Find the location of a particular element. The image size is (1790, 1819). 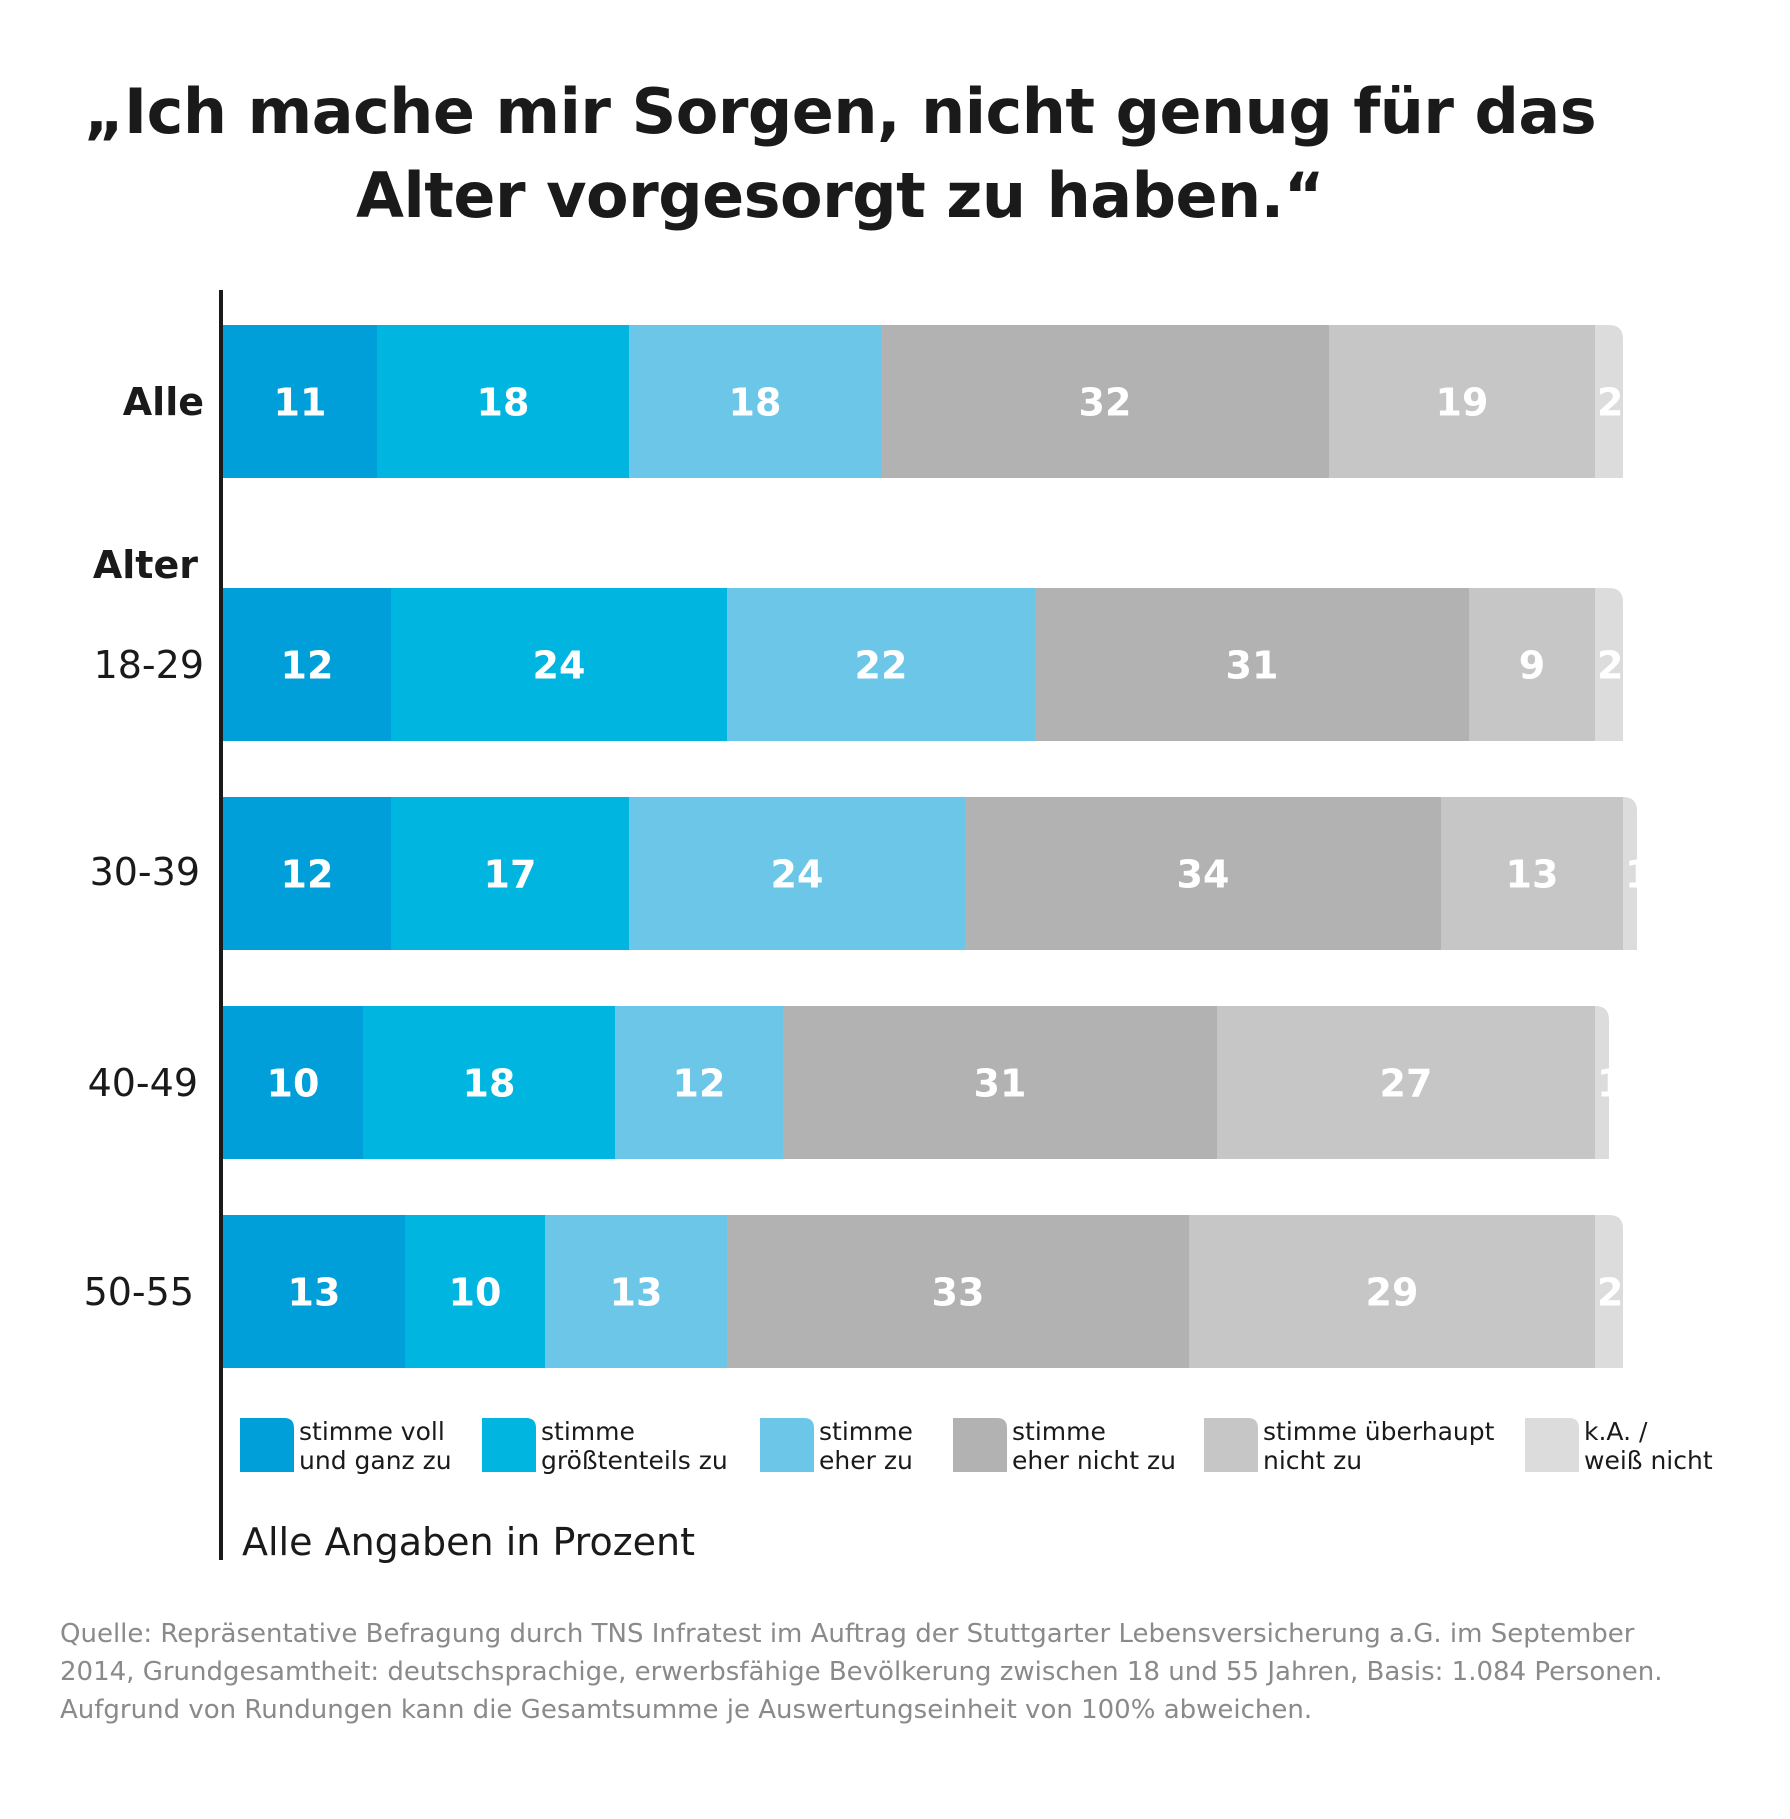

legend-label-6-line-2: weiß nicht is located at coordinates (1648, 1460).